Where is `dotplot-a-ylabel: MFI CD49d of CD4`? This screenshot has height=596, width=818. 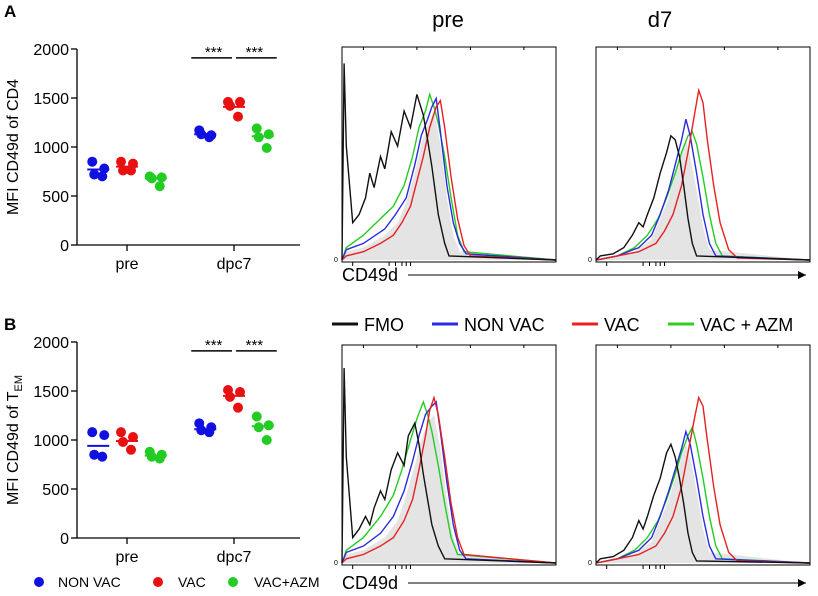
dotplot-a-ylabel: MFI CD49d of CD4 is located at coordinates (13, 147).